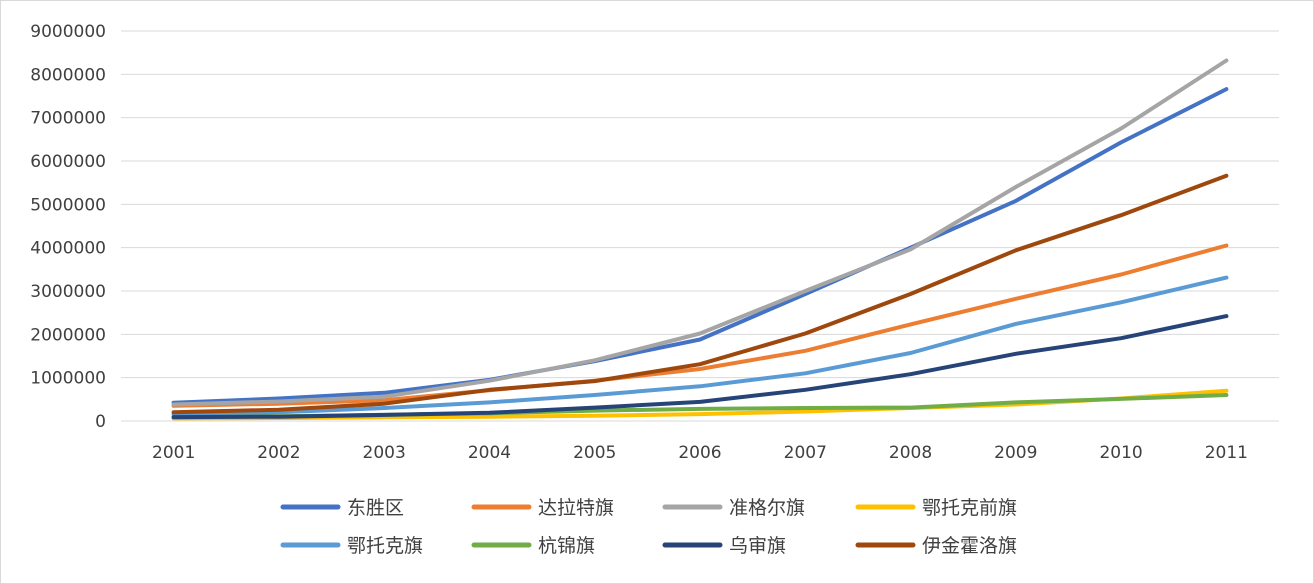 The width and height of the screenshot is (1314, 584). I want to click on y-tick-label: 0, so click(100, 422).